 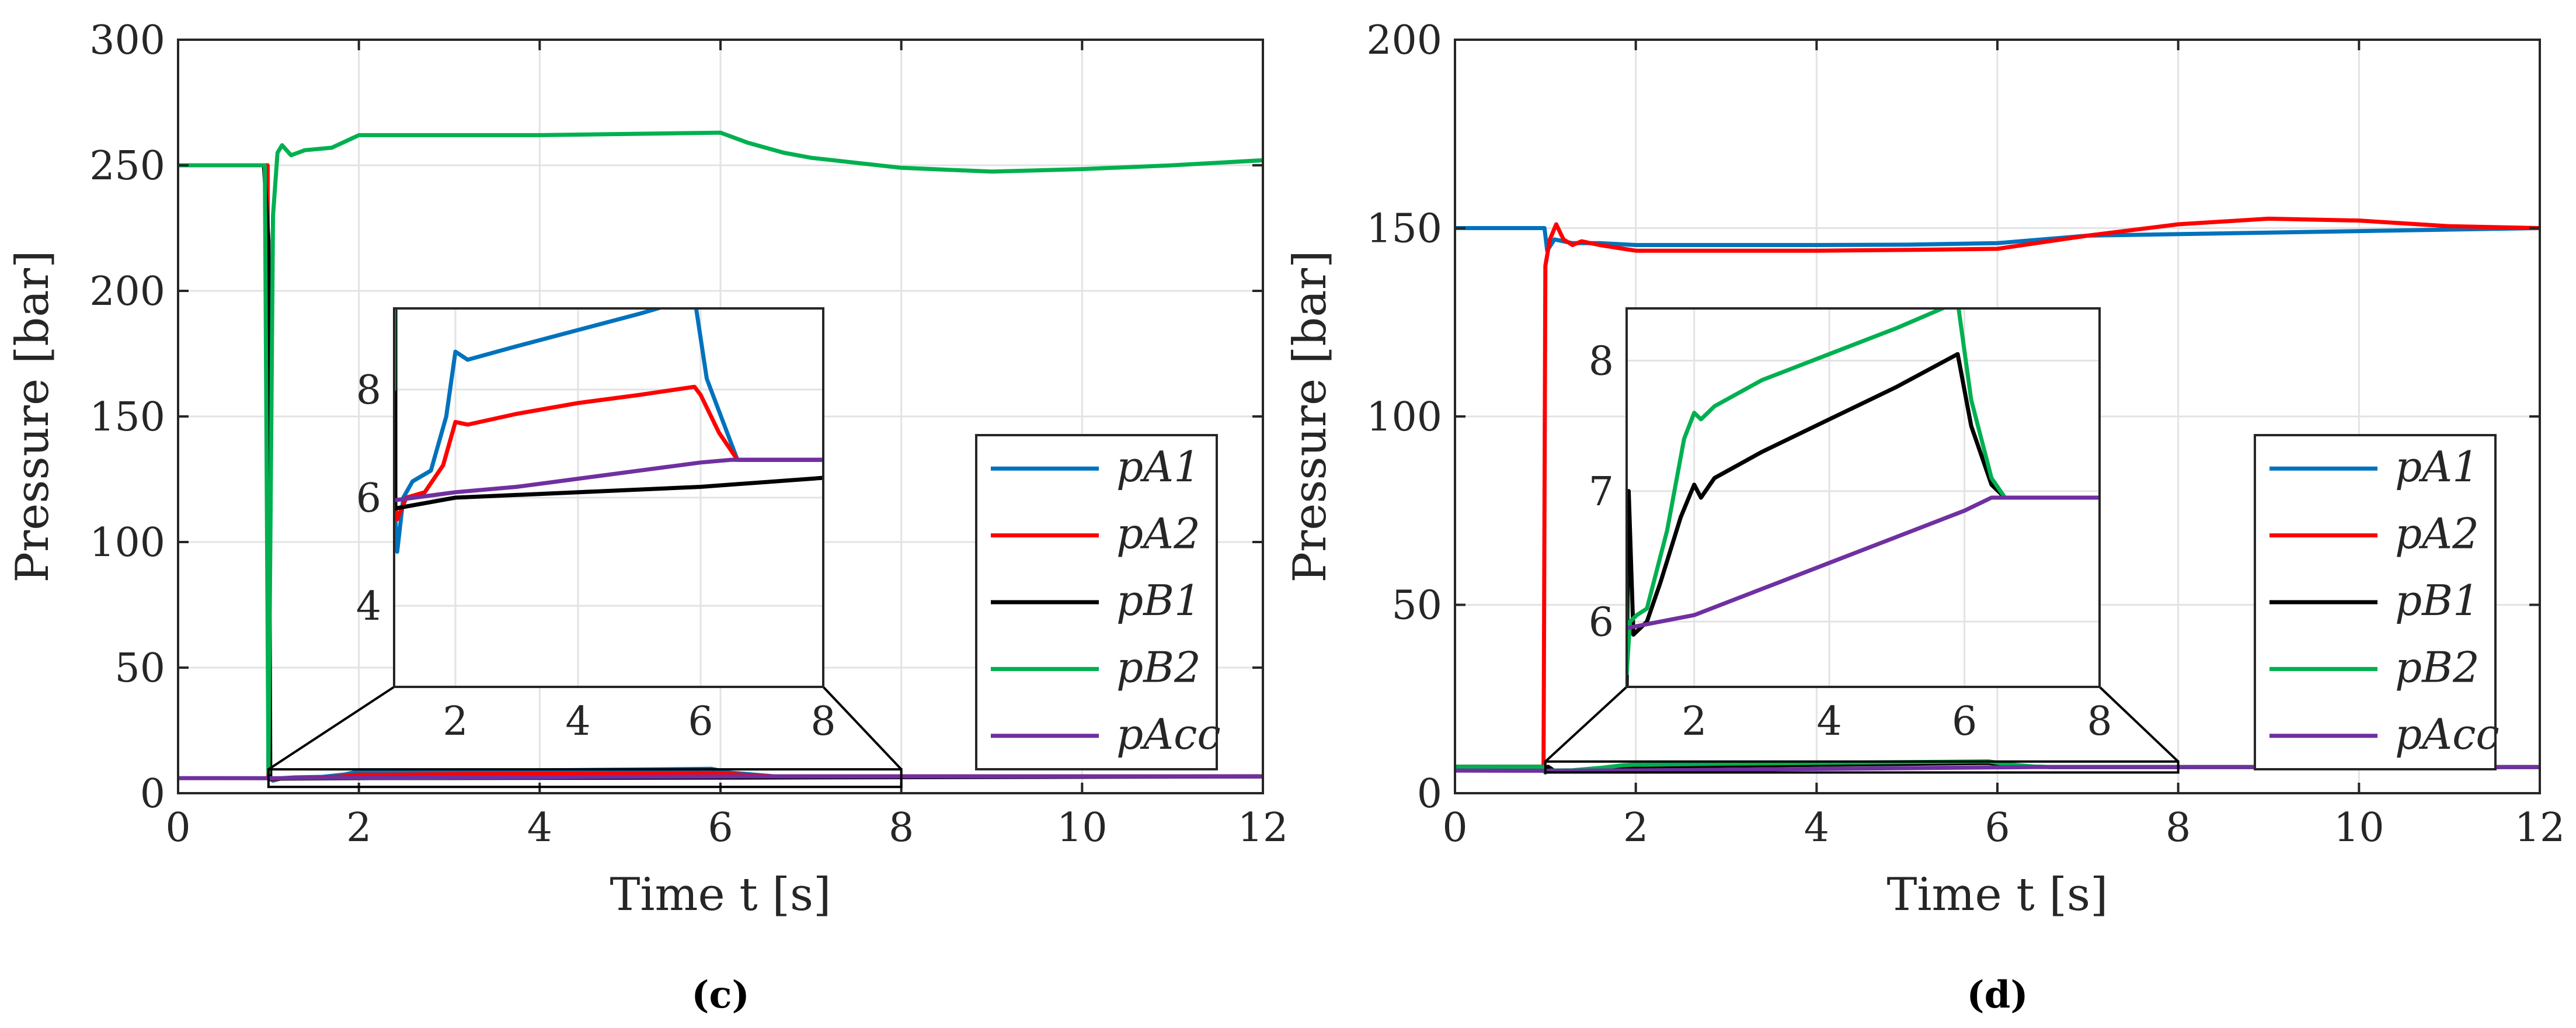 What do you see at coordinates (368, 607) in the screenshot?
I see `inset-y-tick-label: 4` at bounding box center [368, 607].